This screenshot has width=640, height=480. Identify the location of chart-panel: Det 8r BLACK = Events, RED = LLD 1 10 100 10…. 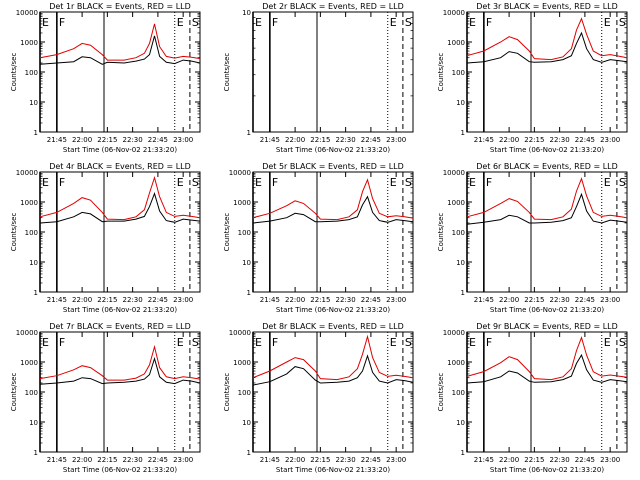
(318, 398).